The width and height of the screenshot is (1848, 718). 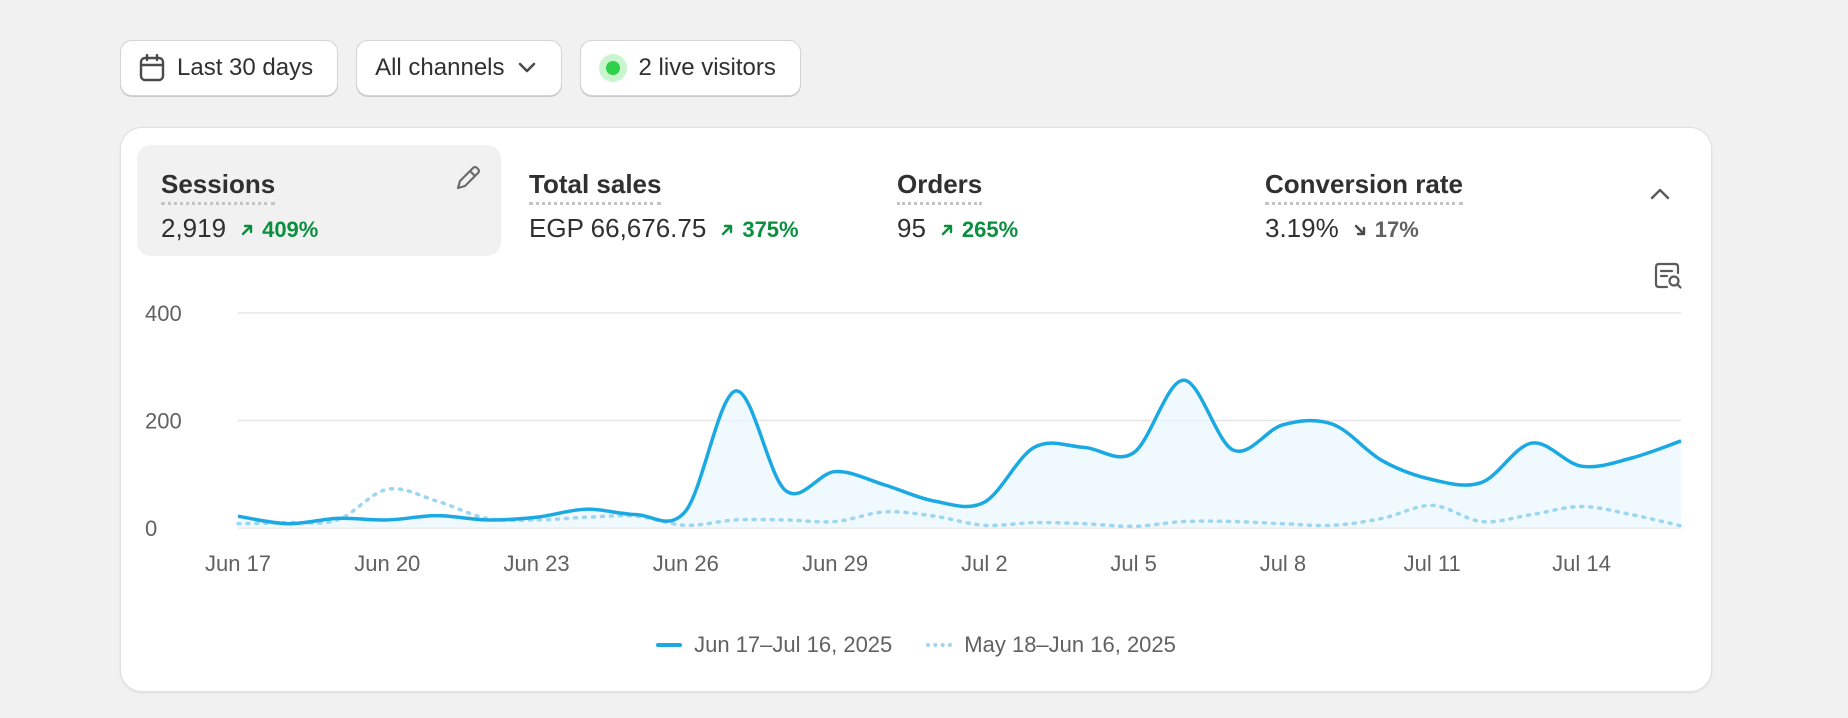 I want to click on live-visitors-button: 2 live visitors, so click(x=690, y=68).